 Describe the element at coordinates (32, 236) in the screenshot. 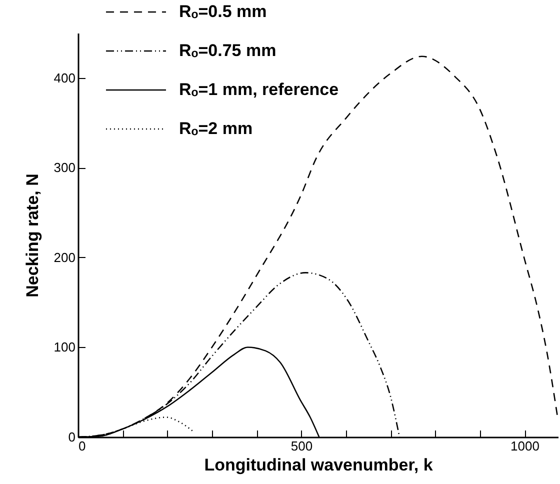

I see `y-axis-title: Necking rate, N` at that location.